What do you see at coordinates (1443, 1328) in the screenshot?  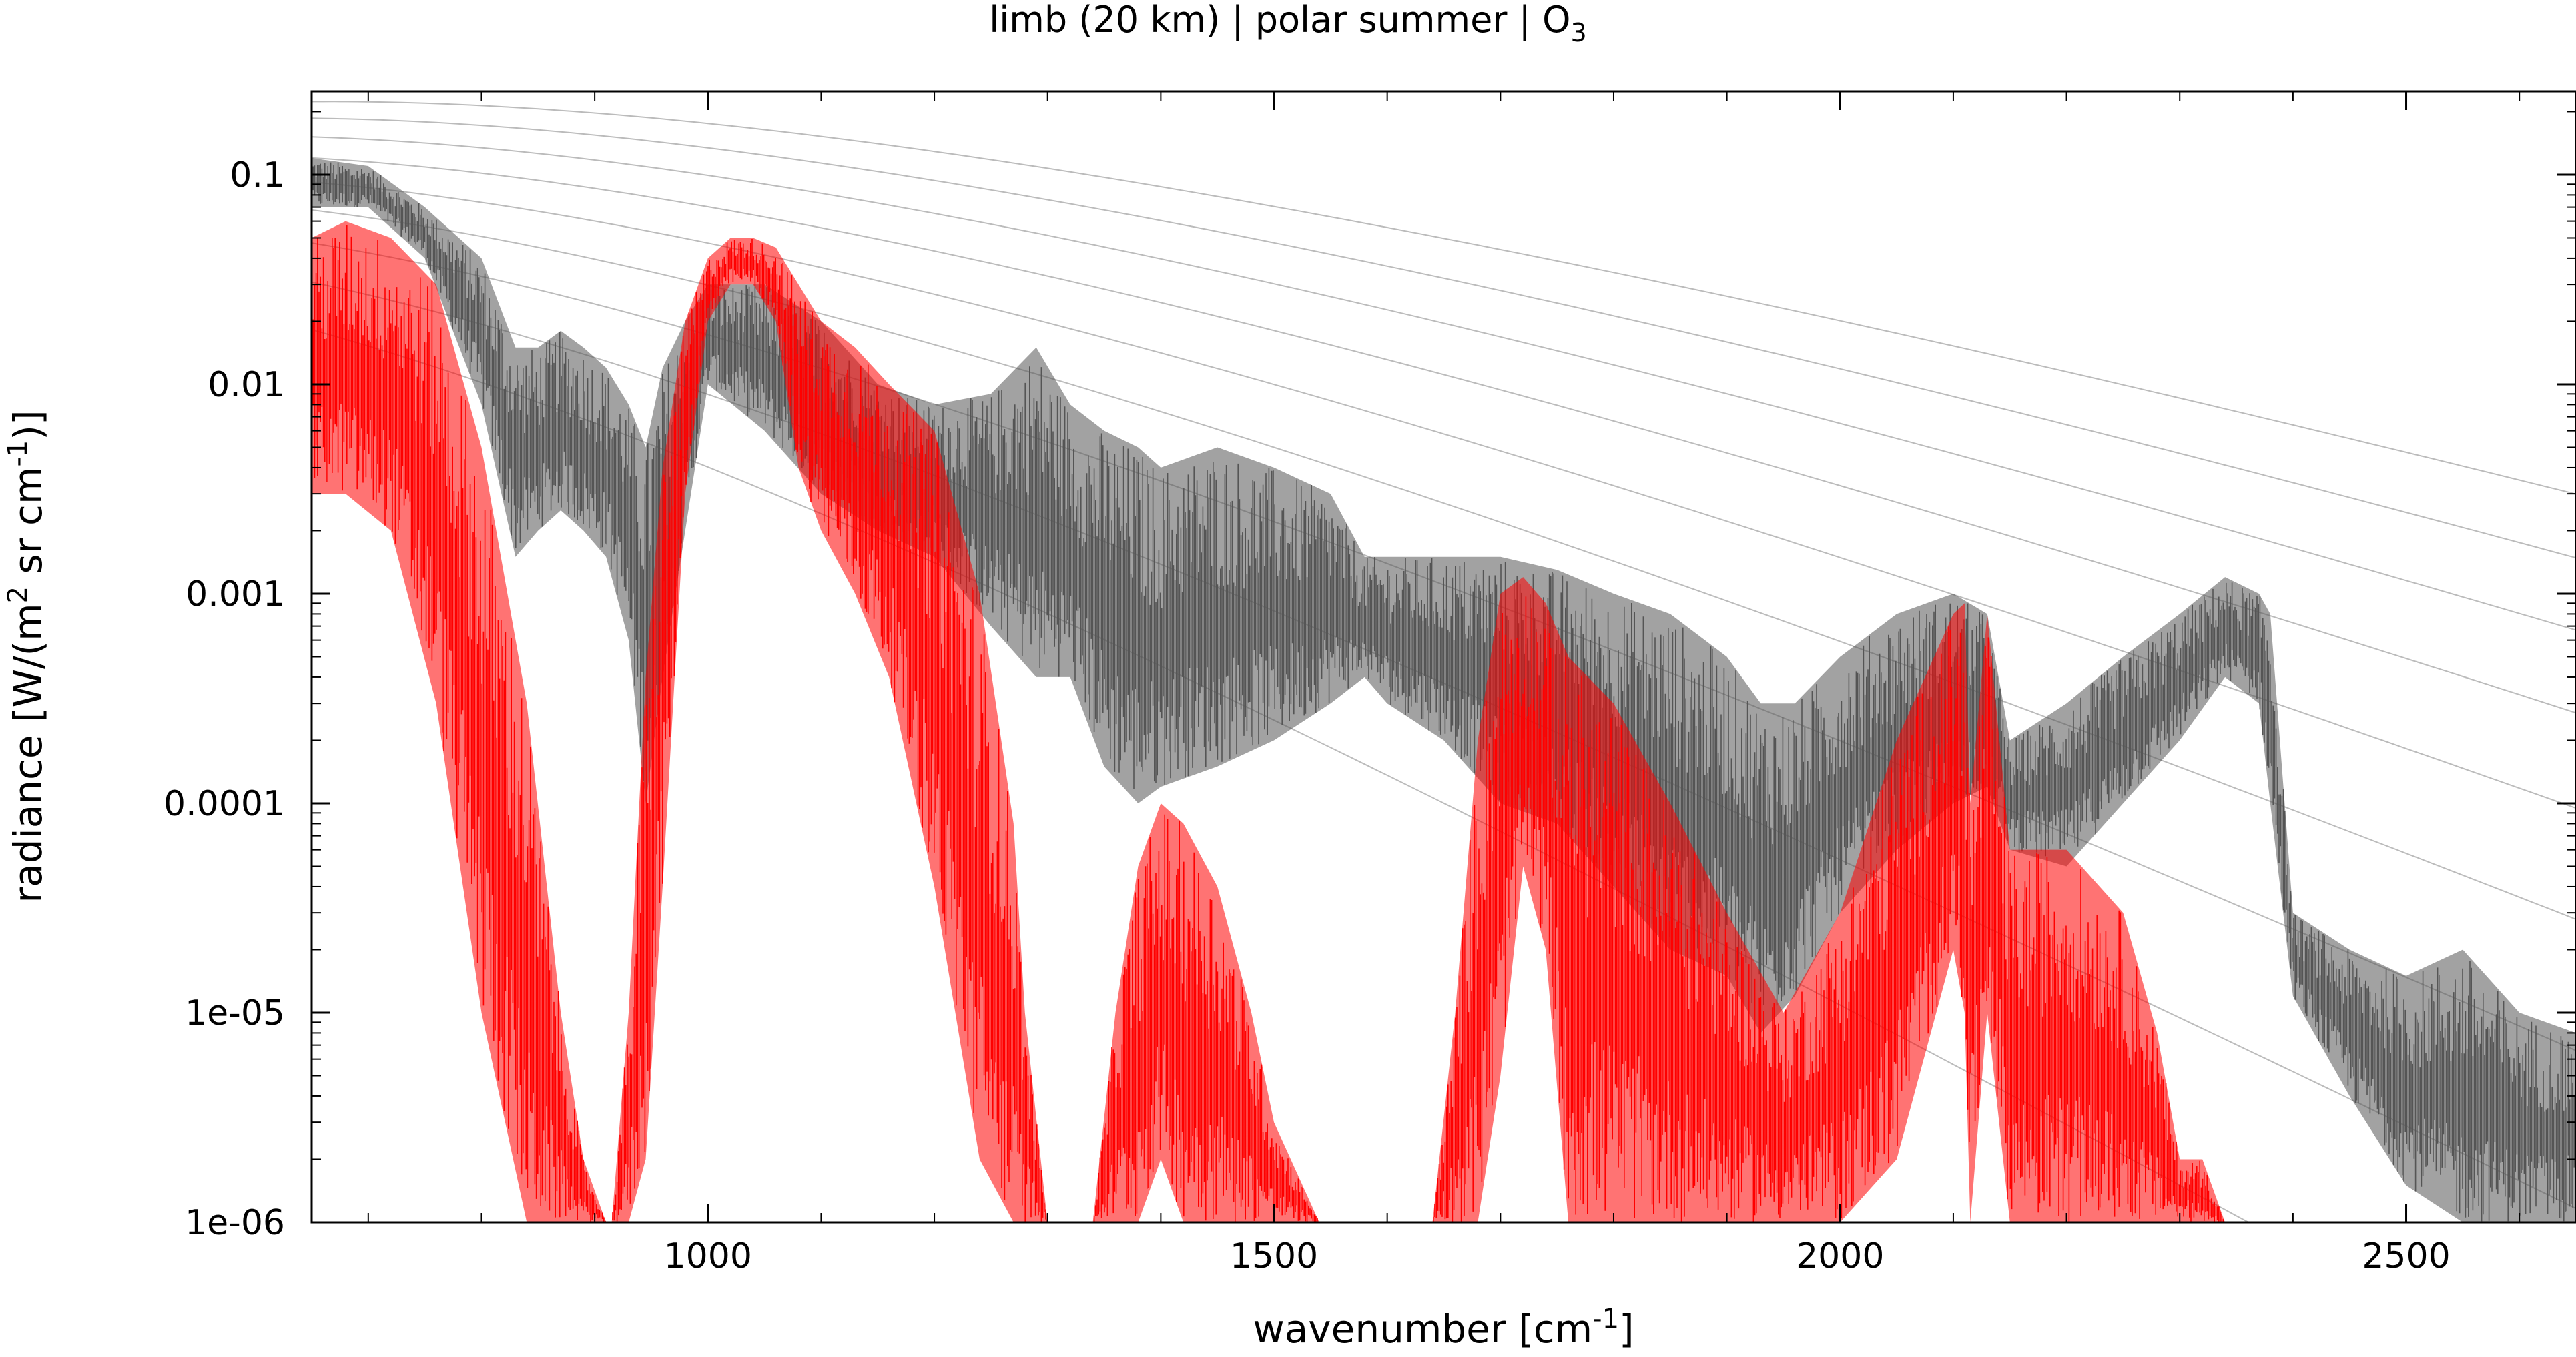 I see `x-axis-title: wavenumber [cm-1]` at bounding box center [1443, 1328].